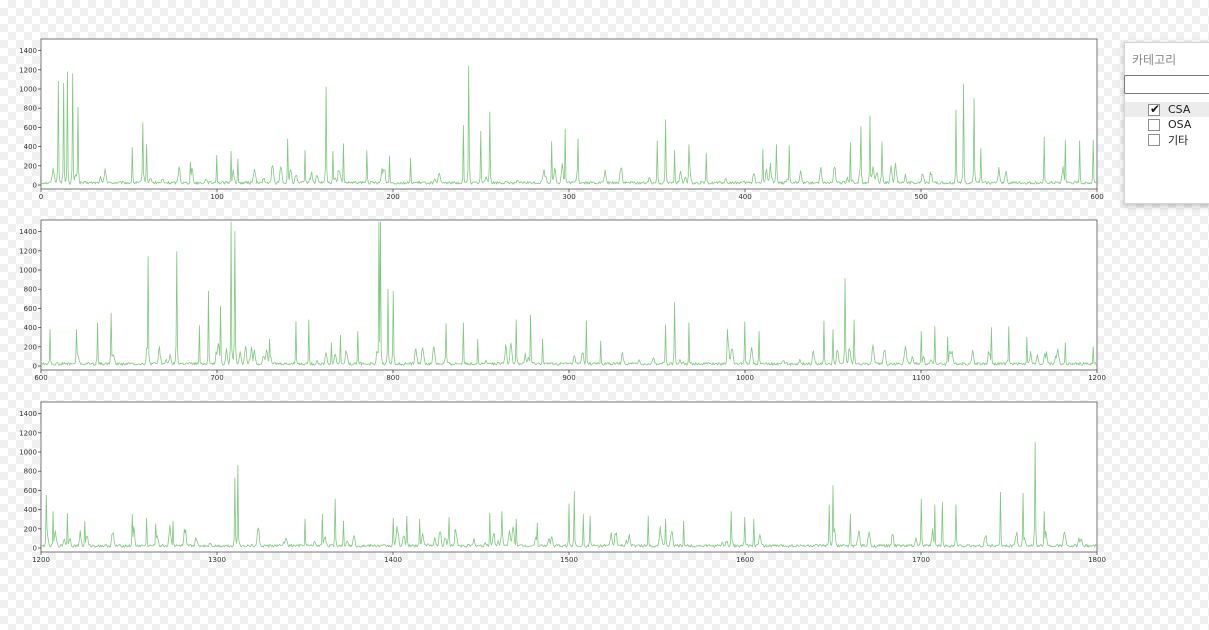 The height and width of the screenshot is (630, 1209). Describe the element at coordinates (217, 560) in the screenshot. I see `x-tick-label: 1300` at that location.